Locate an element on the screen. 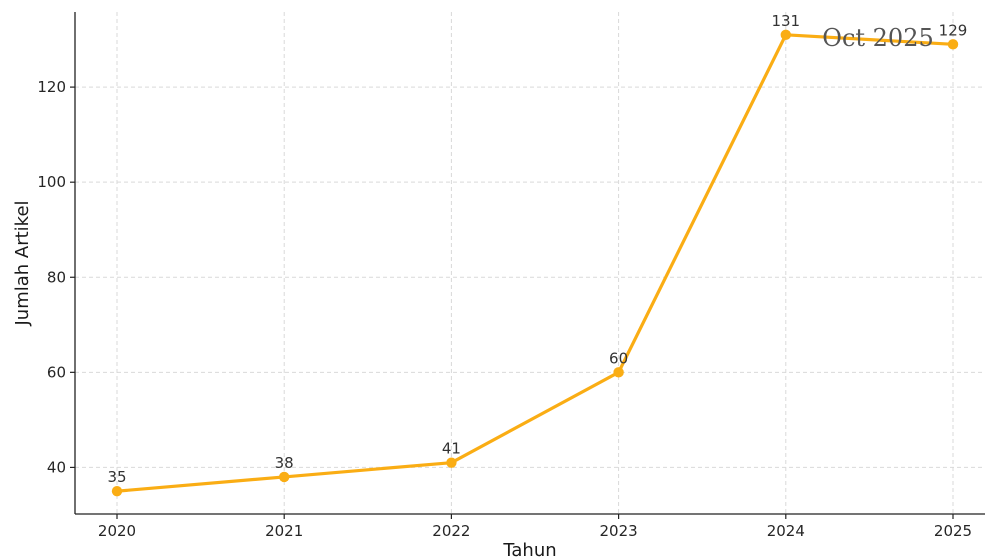  x-tick-label: 2022 is located at coordinates (451, 531).